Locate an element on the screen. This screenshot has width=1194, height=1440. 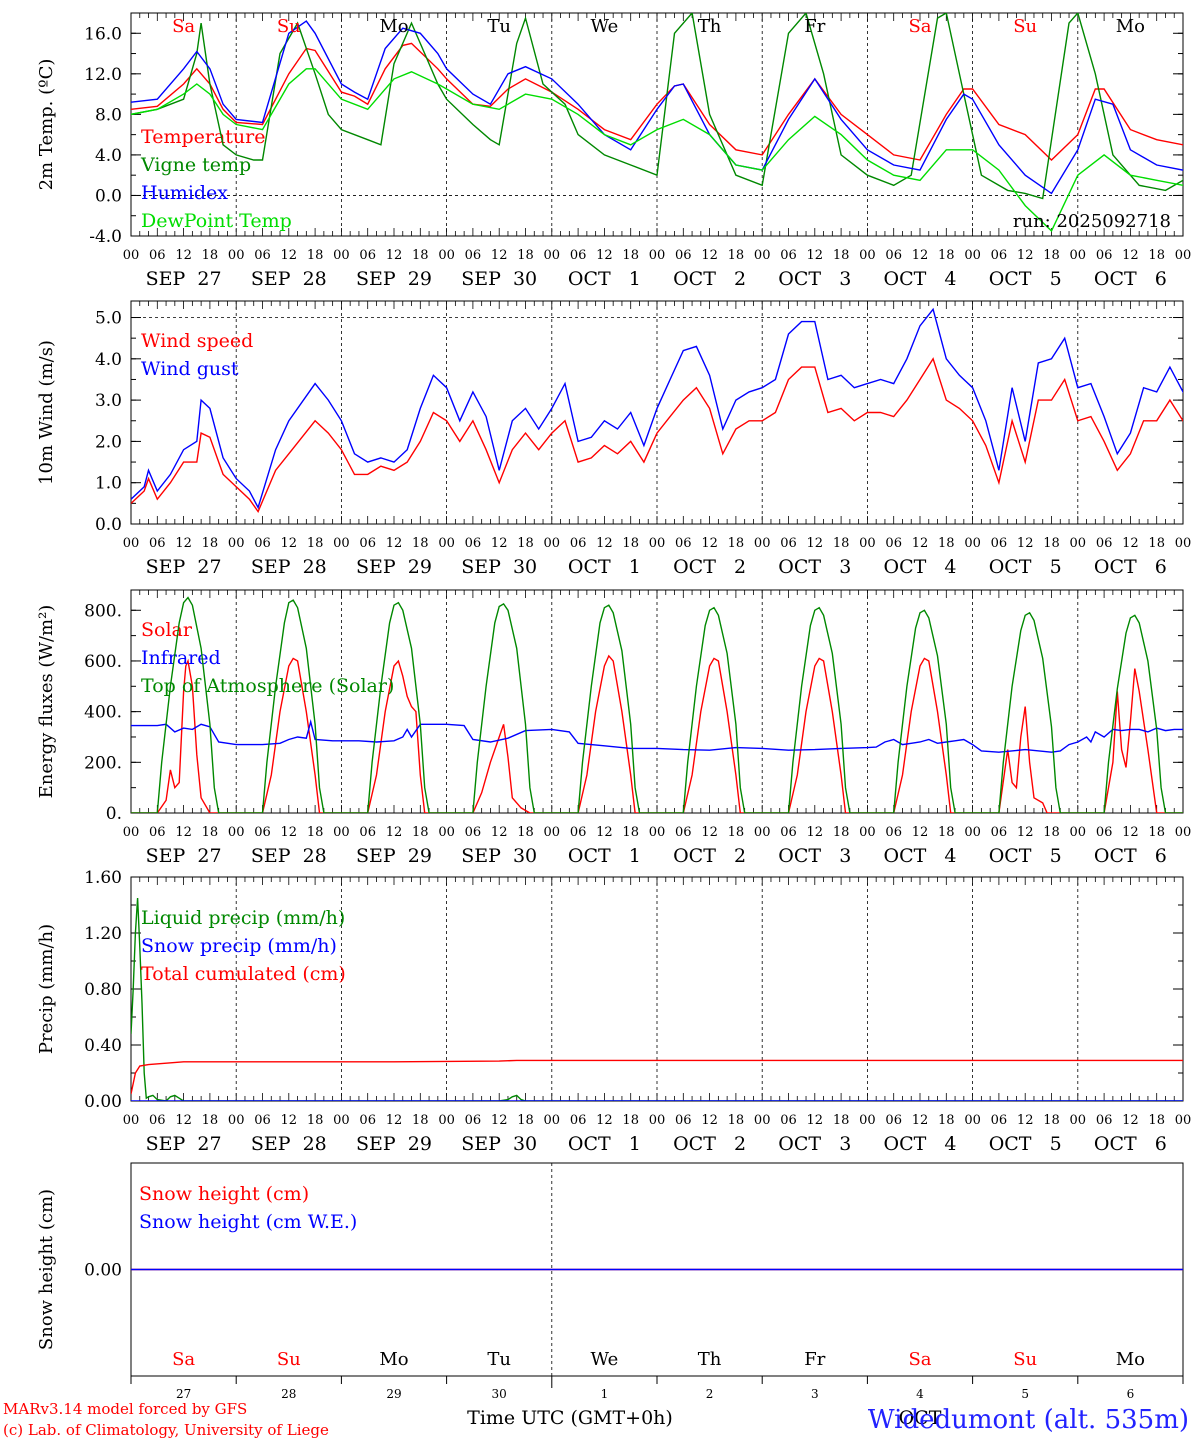
day-number-label: 29 is located at coordinates (393, 1394).